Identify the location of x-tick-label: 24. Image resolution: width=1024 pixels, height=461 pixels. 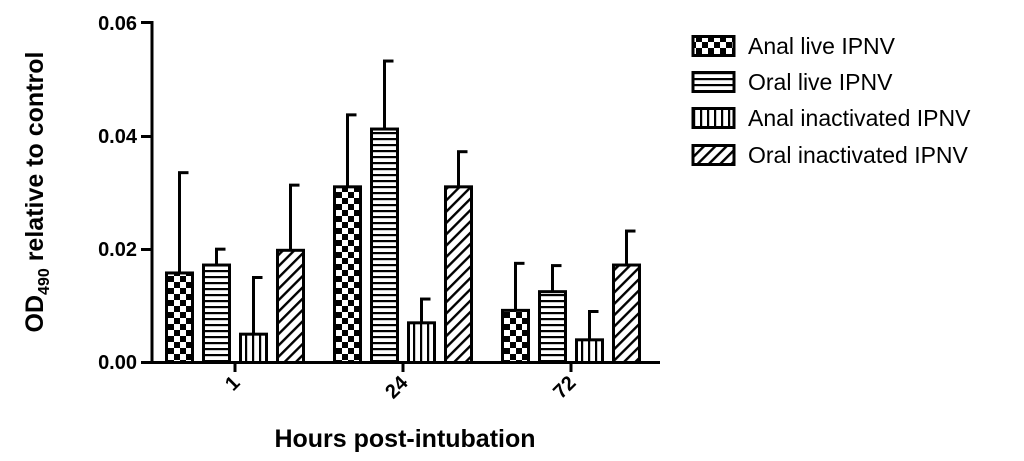
(397, 387).